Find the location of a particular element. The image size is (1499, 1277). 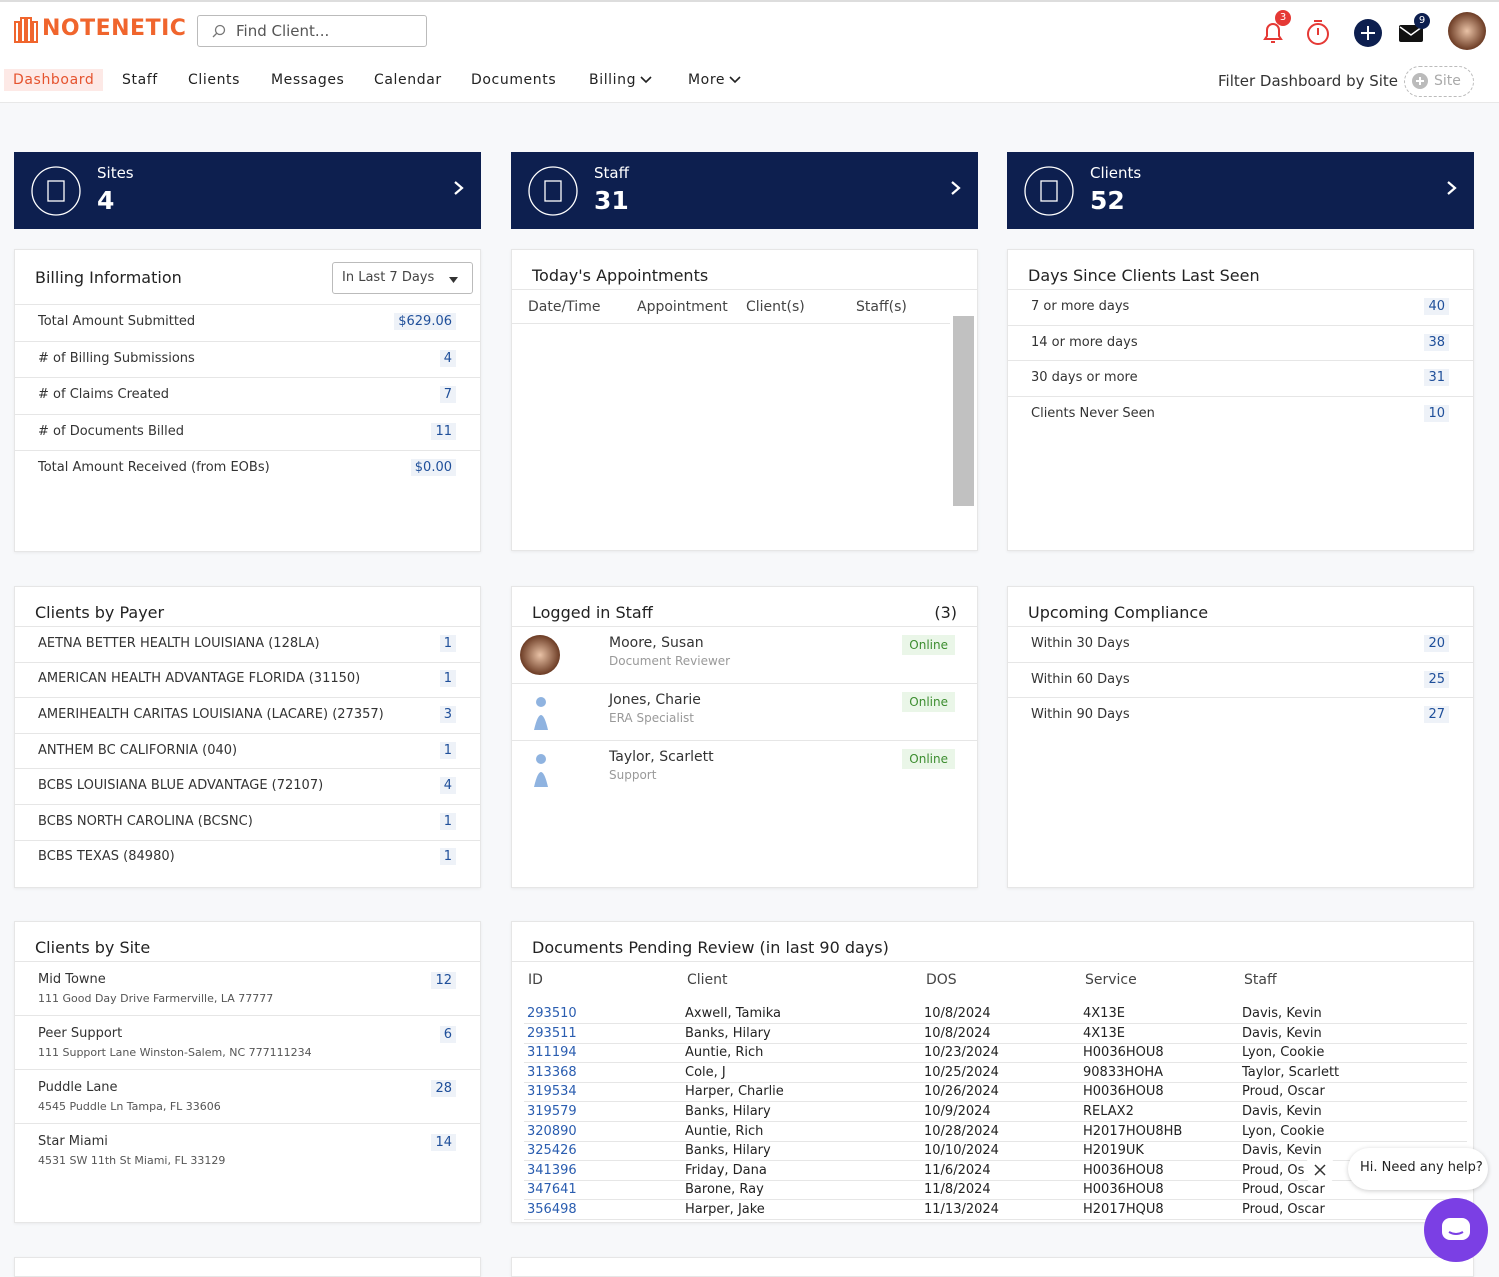

site-filter: Site is located at coordinates (1439, 81).